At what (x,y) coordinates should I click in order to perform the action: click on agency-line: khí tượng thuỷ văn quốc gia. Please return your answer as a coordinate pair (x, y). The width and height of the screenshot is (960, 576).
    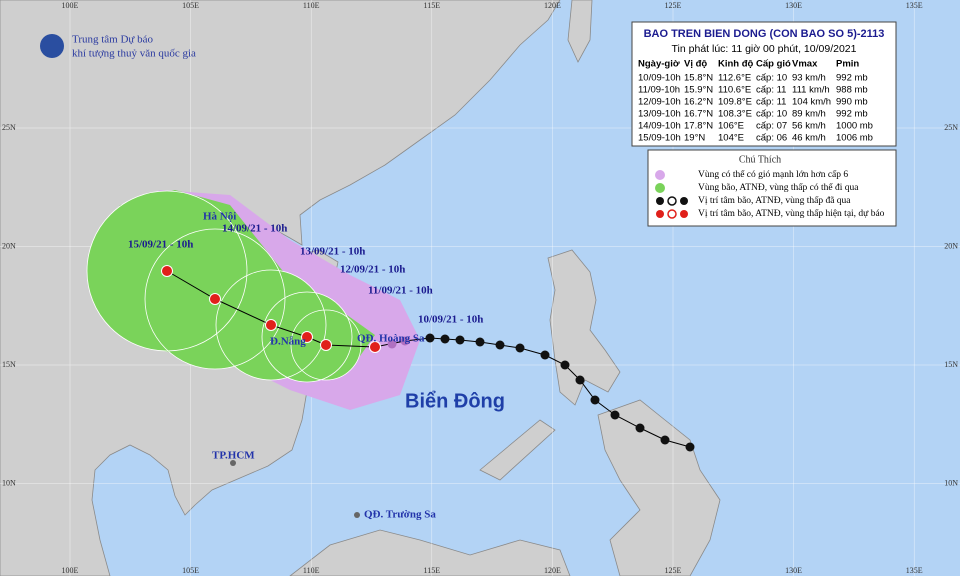
    Looking at the image, I should click on (134, 54).